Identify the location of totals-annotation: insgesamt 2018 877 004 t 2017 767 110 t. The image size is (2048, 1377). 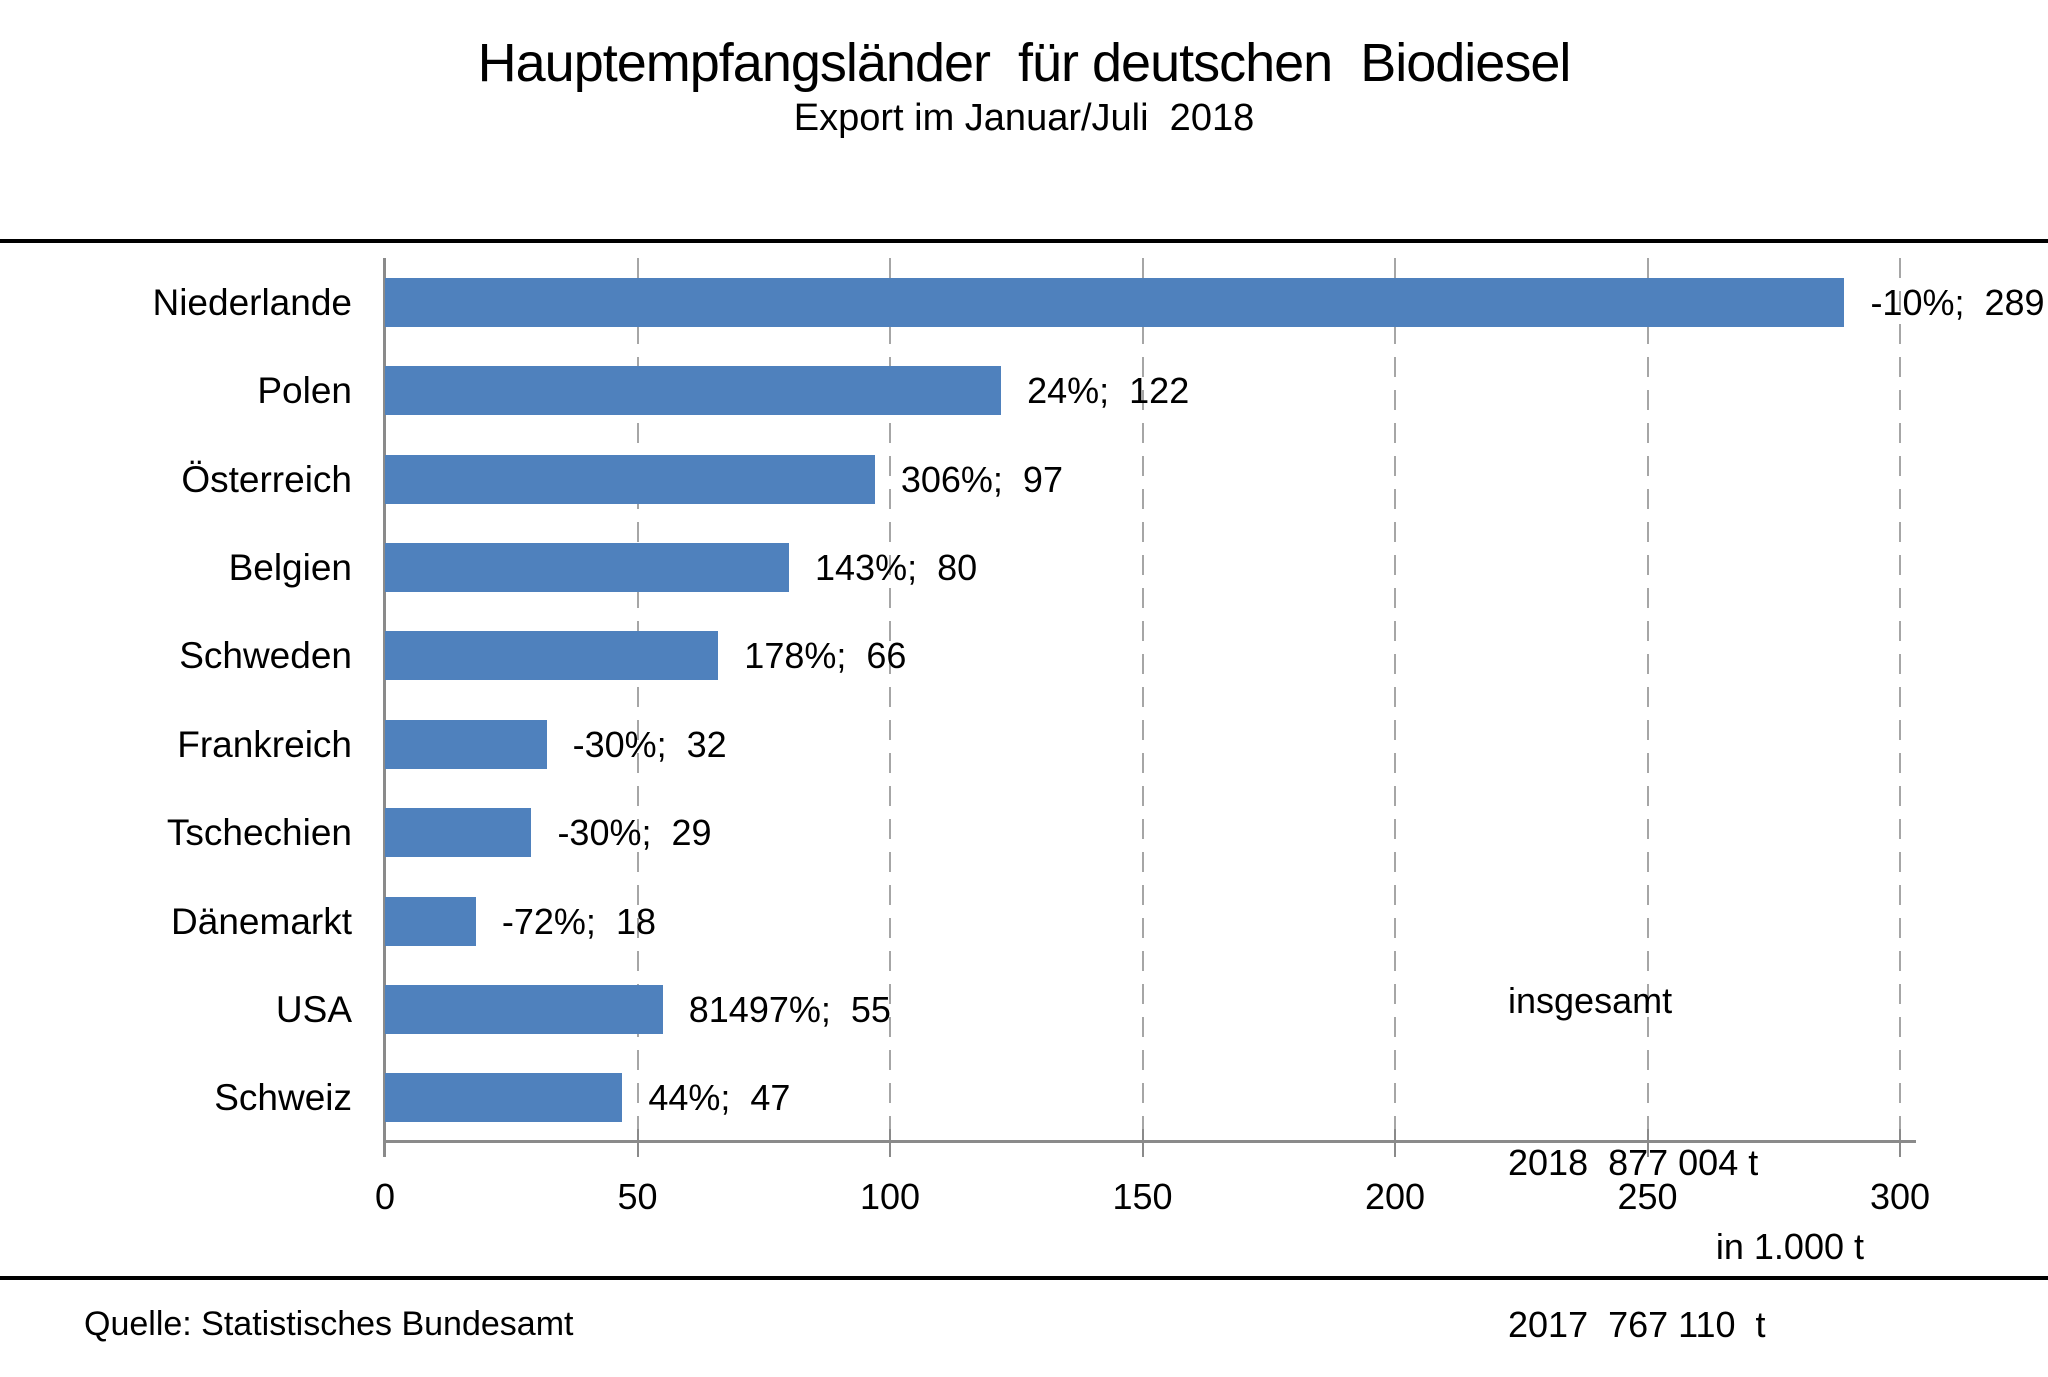
(1637, 1121).